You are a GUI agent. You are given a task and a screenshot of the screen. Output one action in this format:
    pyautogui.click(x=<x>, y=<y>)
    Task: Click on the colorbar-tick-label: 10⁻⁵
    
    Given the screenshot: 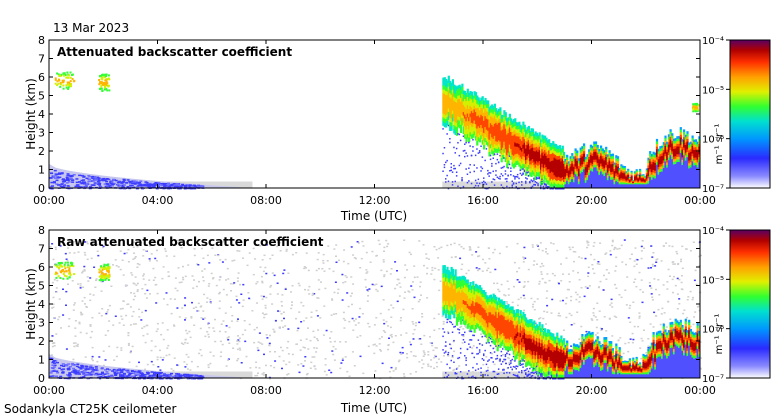 What is the action you would take?
    pyautogui.click(x=713, y=90)
    